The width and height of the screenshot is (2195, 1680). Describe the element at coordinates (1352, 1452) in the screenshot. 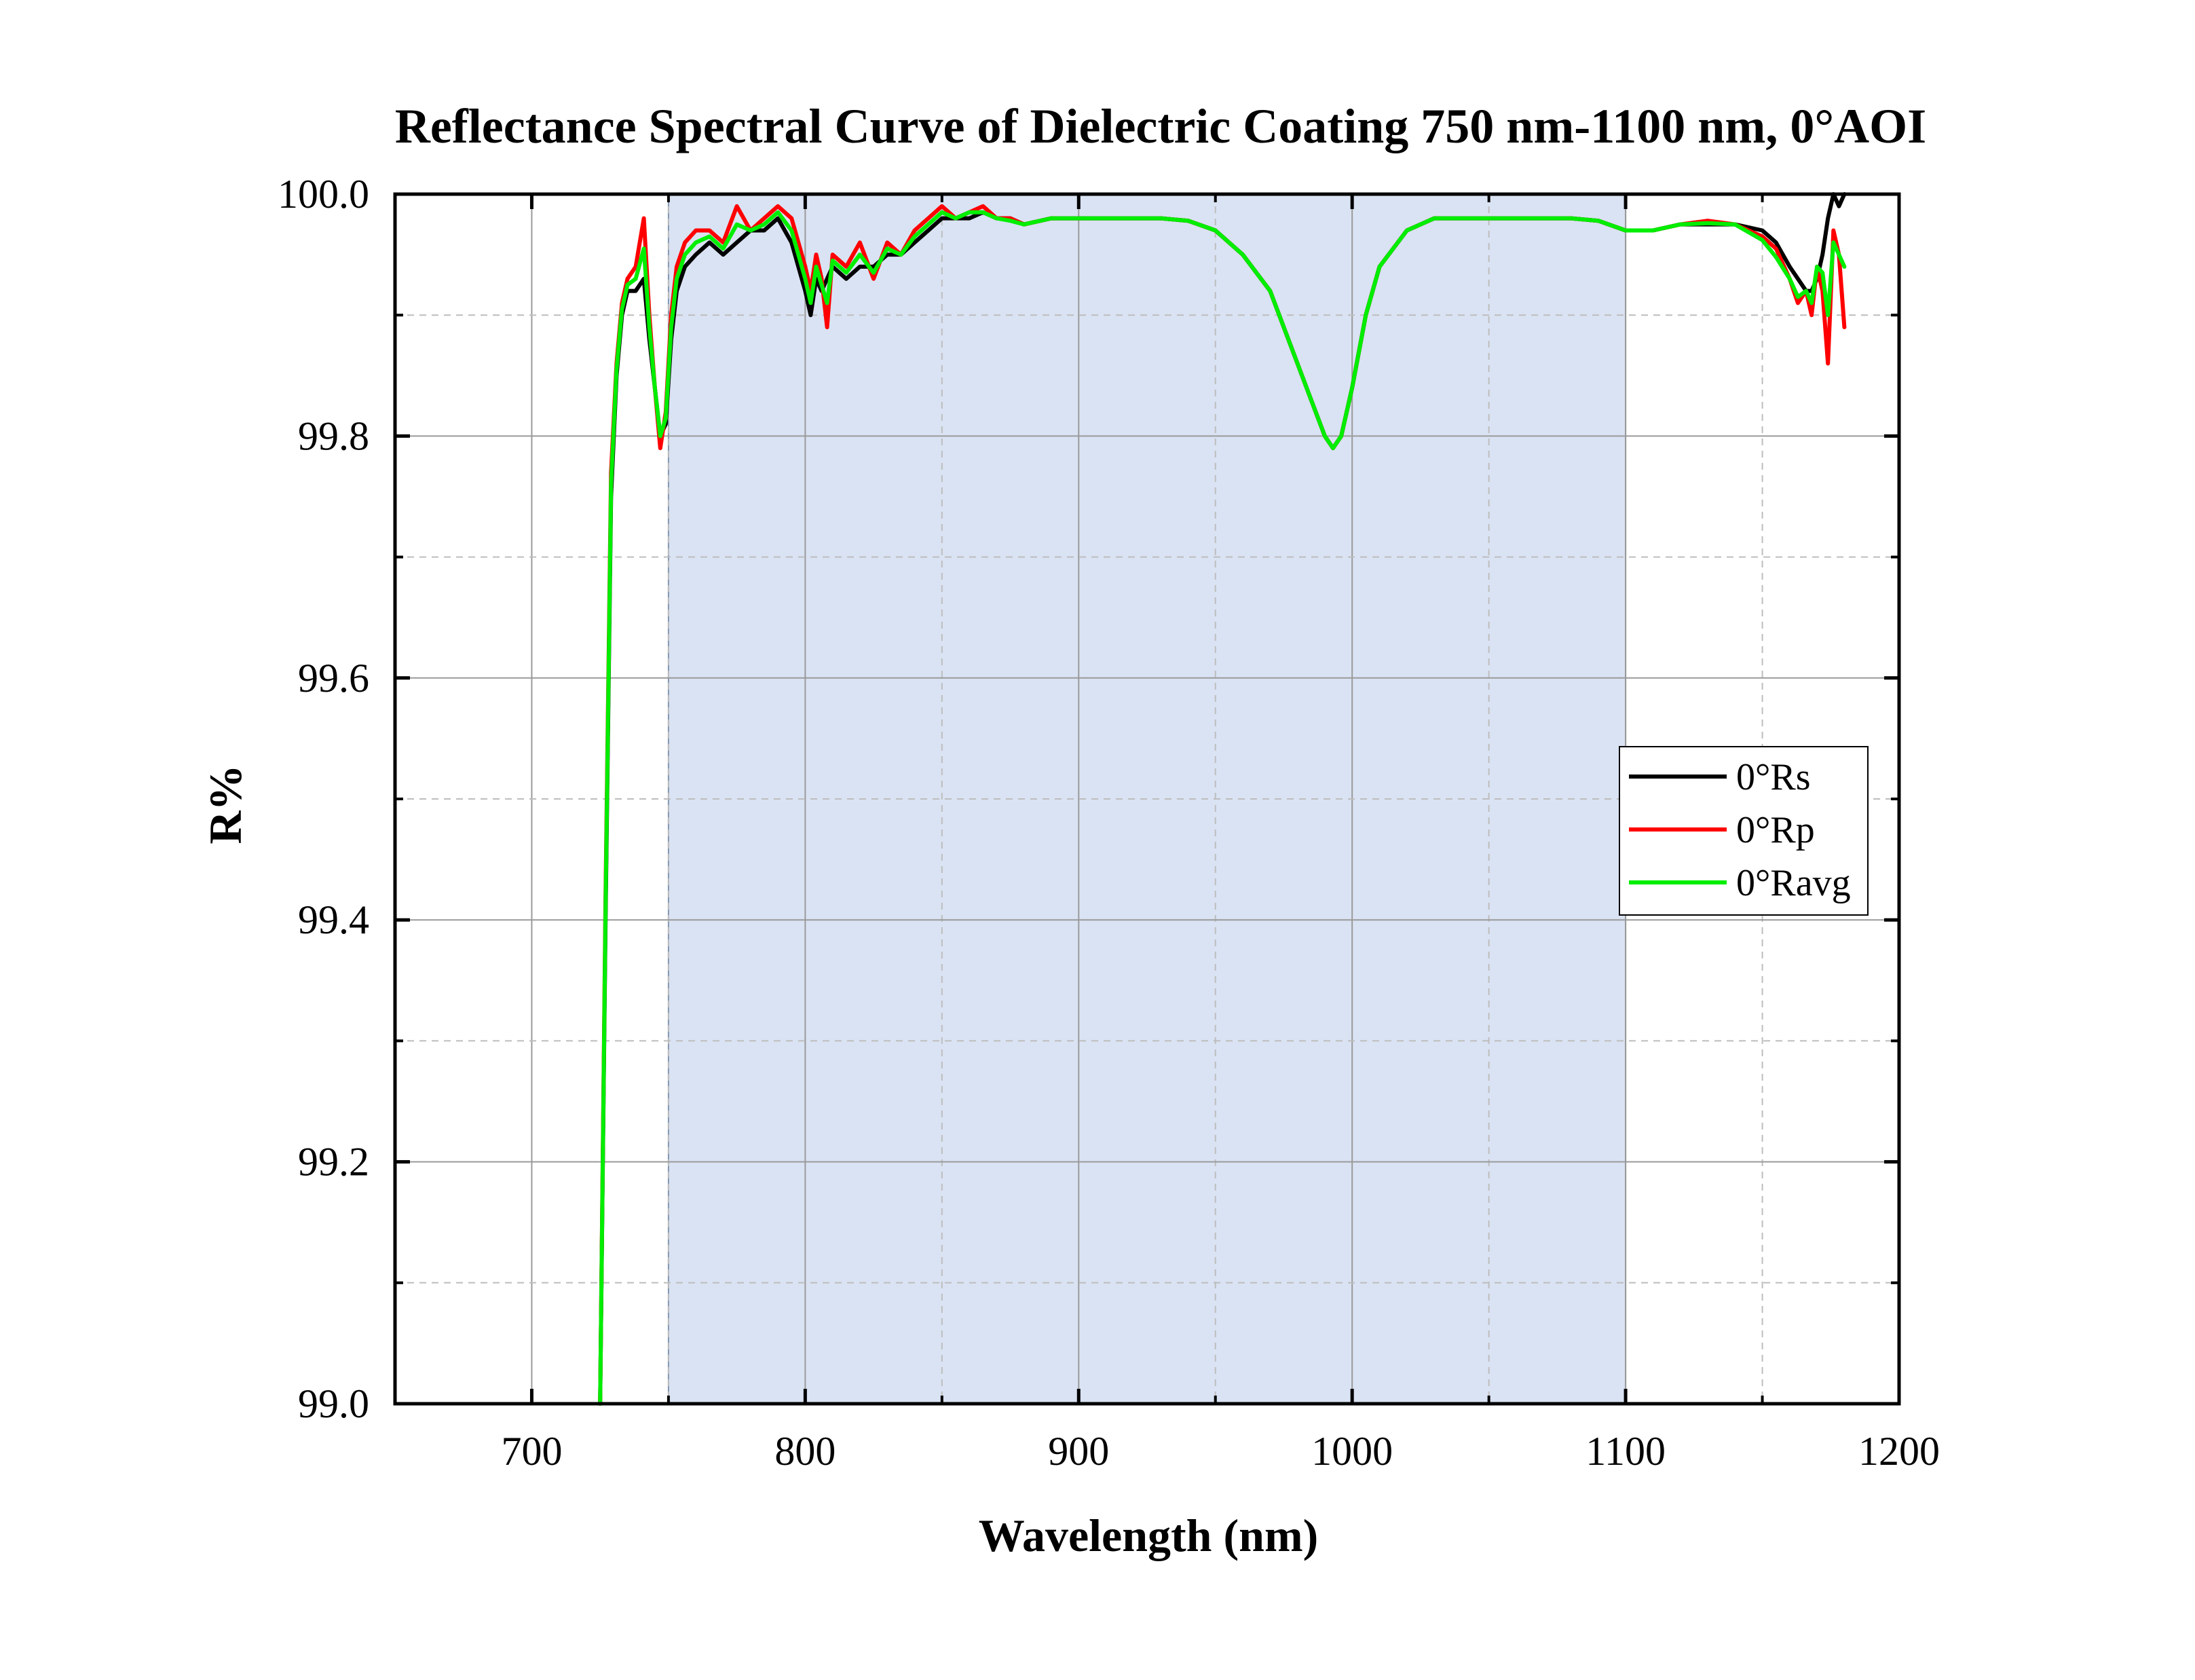

I see `x-tick-label: 1000` at that location.